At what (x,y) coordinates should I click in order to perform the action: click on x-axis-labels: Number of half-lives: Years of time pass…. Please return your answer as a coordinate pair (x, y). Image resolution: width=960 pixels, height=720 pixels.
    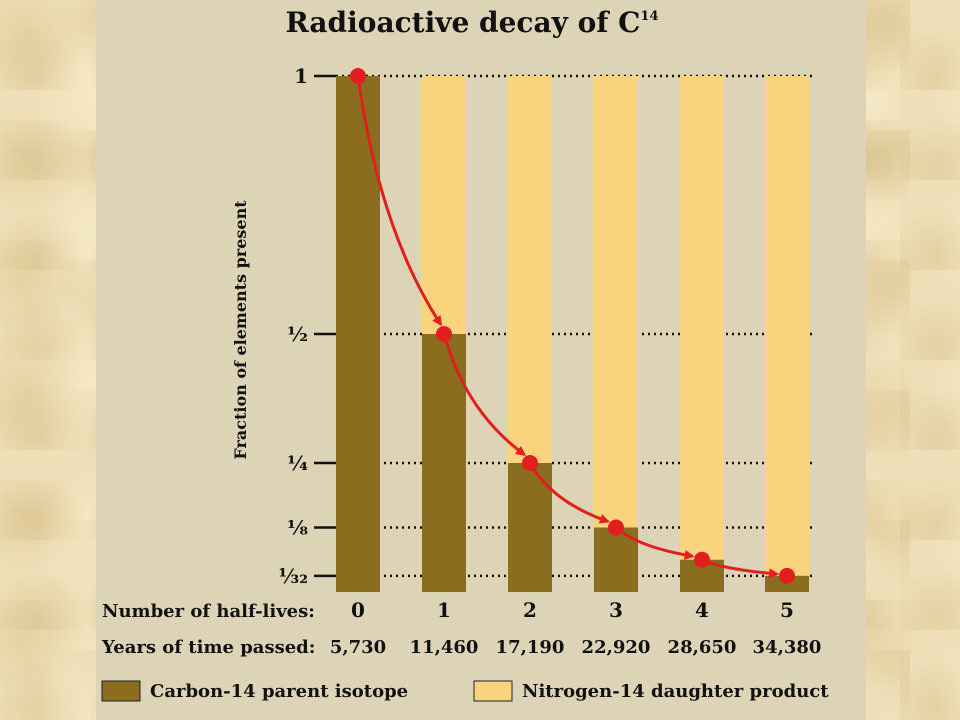
    Looking at the image, I should click on (461, 628).